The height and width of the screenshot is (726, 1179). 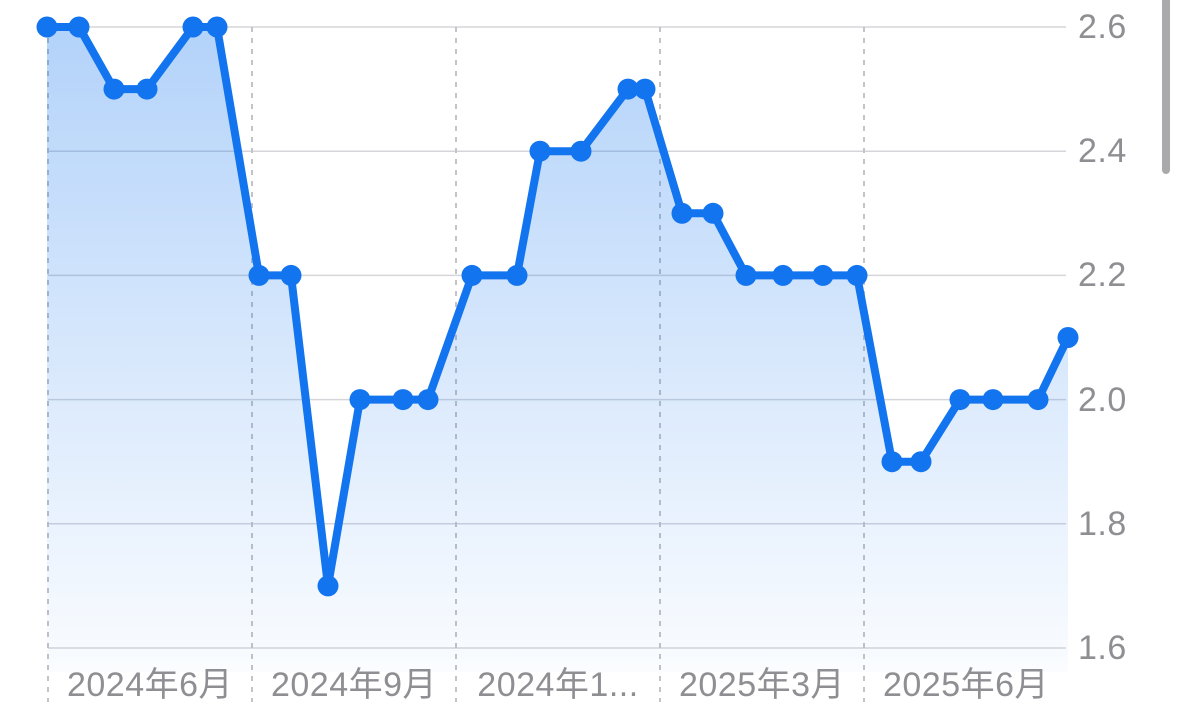 I want to click on y-tick-label: 2.4, so click(x=1102, y=151).